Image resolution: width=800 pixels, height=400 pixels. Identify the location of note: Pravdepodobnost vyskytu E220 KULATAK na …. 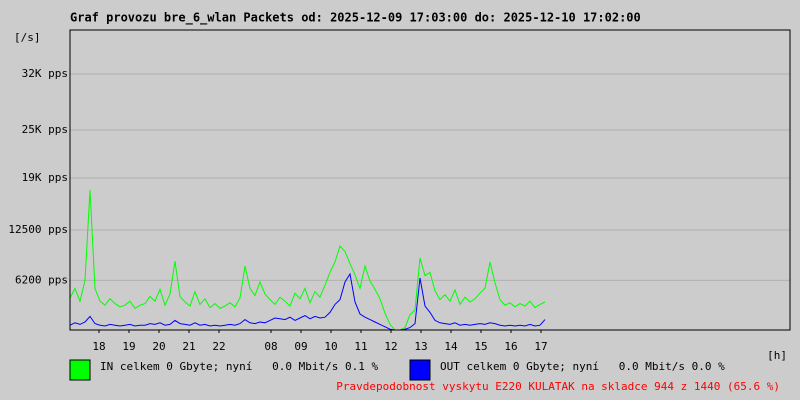
(558, 386).